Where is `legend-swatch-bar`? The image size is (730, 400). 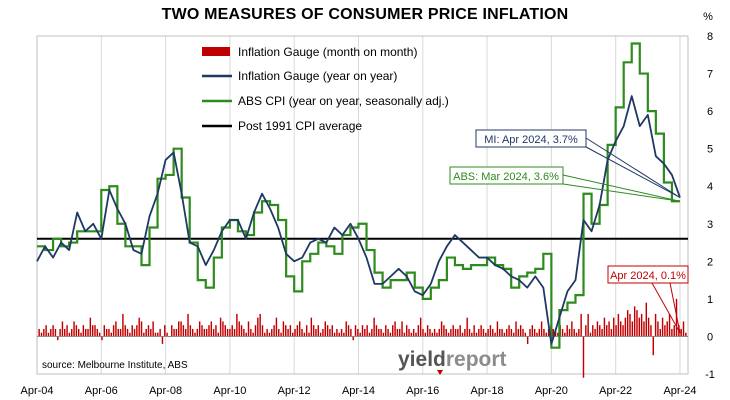 legend-swatch-bar is located at coordinates (216, 51).